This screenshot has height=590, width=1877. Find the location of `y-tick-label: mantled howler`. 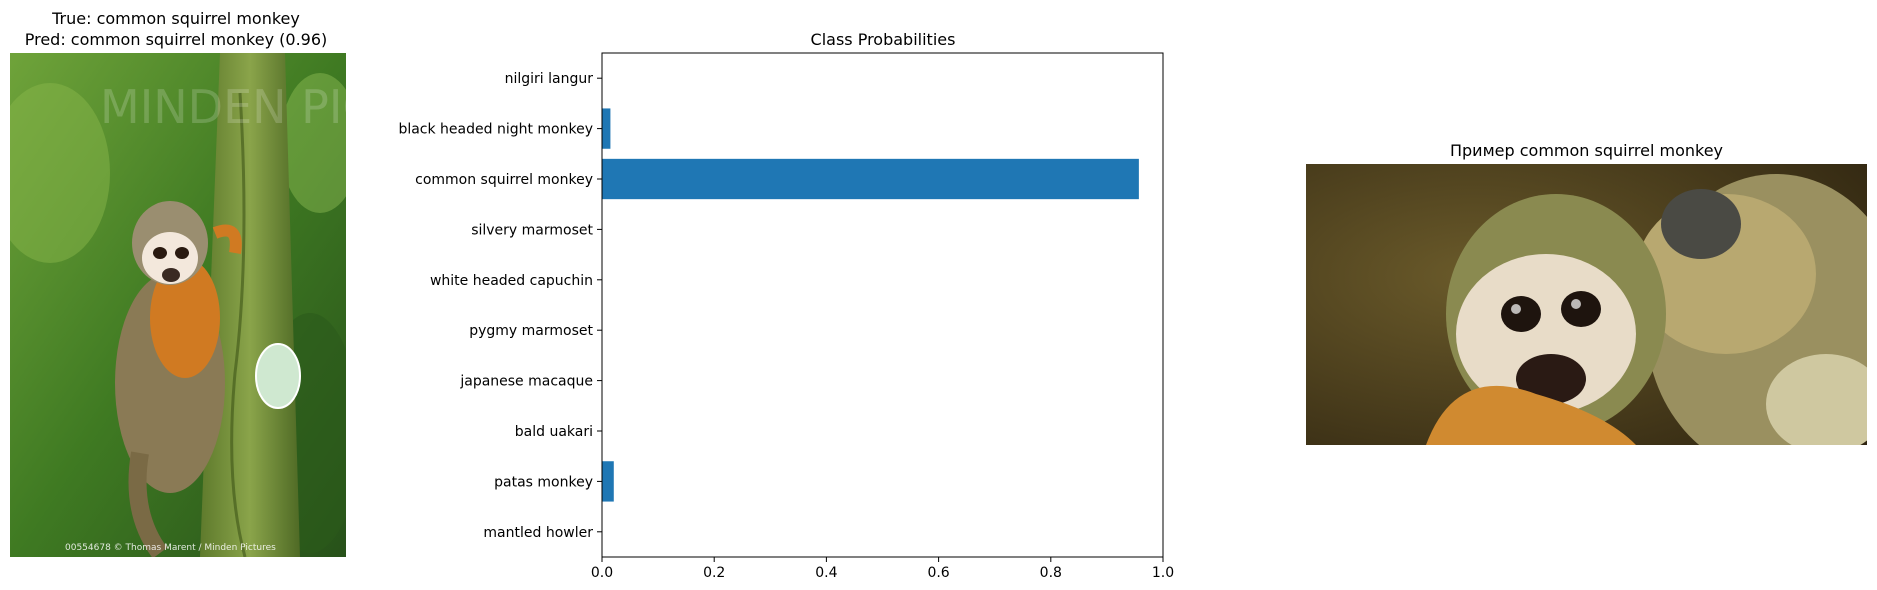

y-tick-label: mantled howler is located at coordinates (538, 533).